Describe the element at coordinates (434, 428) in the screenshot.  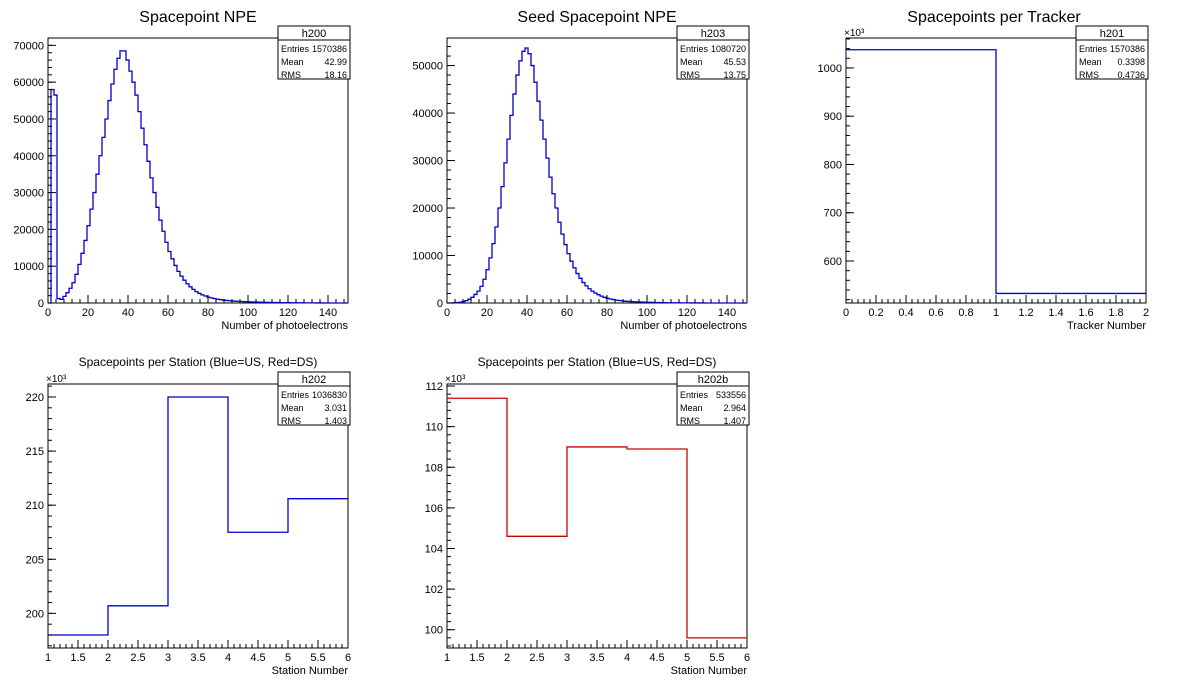
I see `y-tick-label: 110` at that location.